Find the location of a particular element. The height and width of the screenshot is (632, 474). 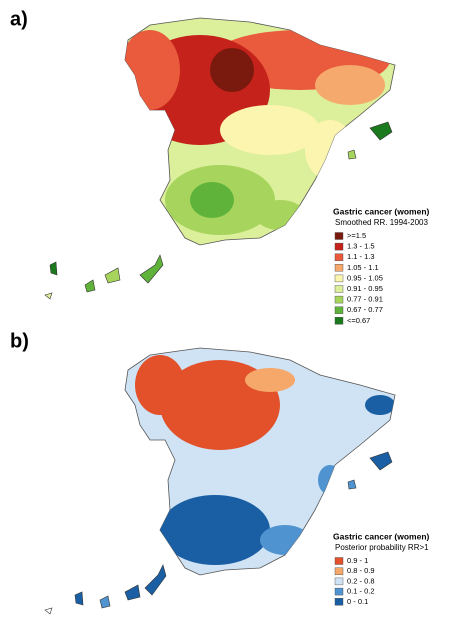

legend-item: 0.95 - 1.05 is located at coordinates (365, 277).